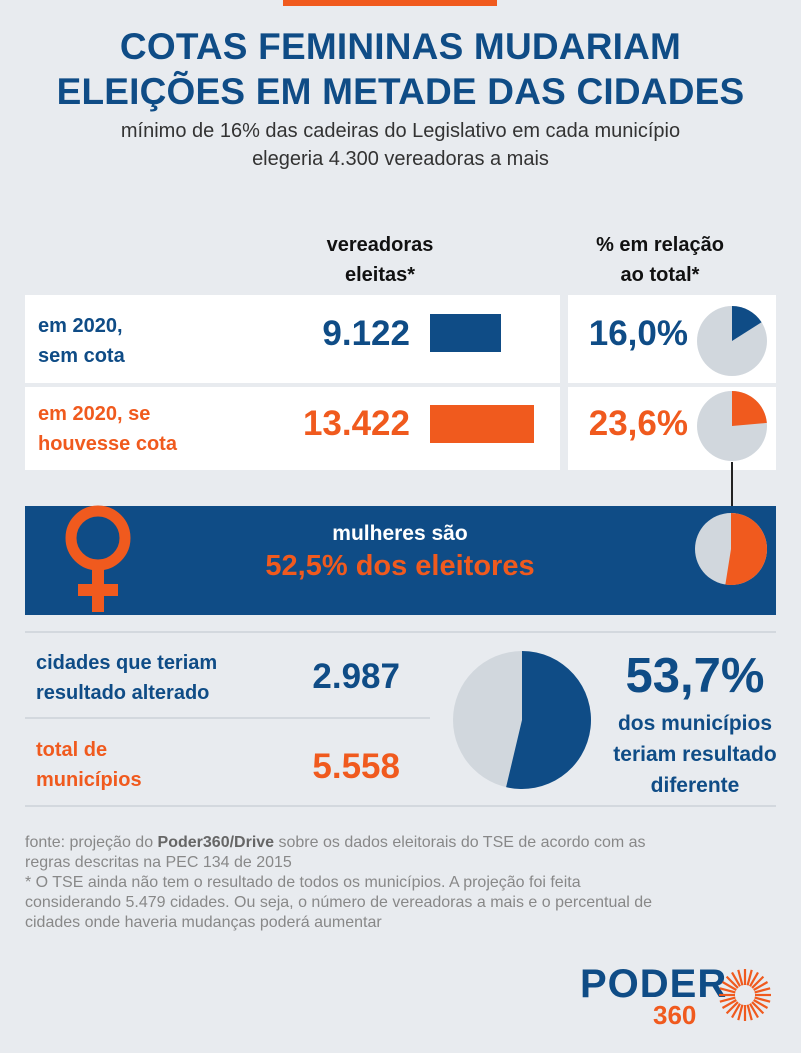 The height and width of the screenshot is (1053, 801). What do you see at coordinates (107, 429) in the screenshot?
I see `row-label-with-quota: em 2020, se houvesse cota` at bounding box center [107, 429].